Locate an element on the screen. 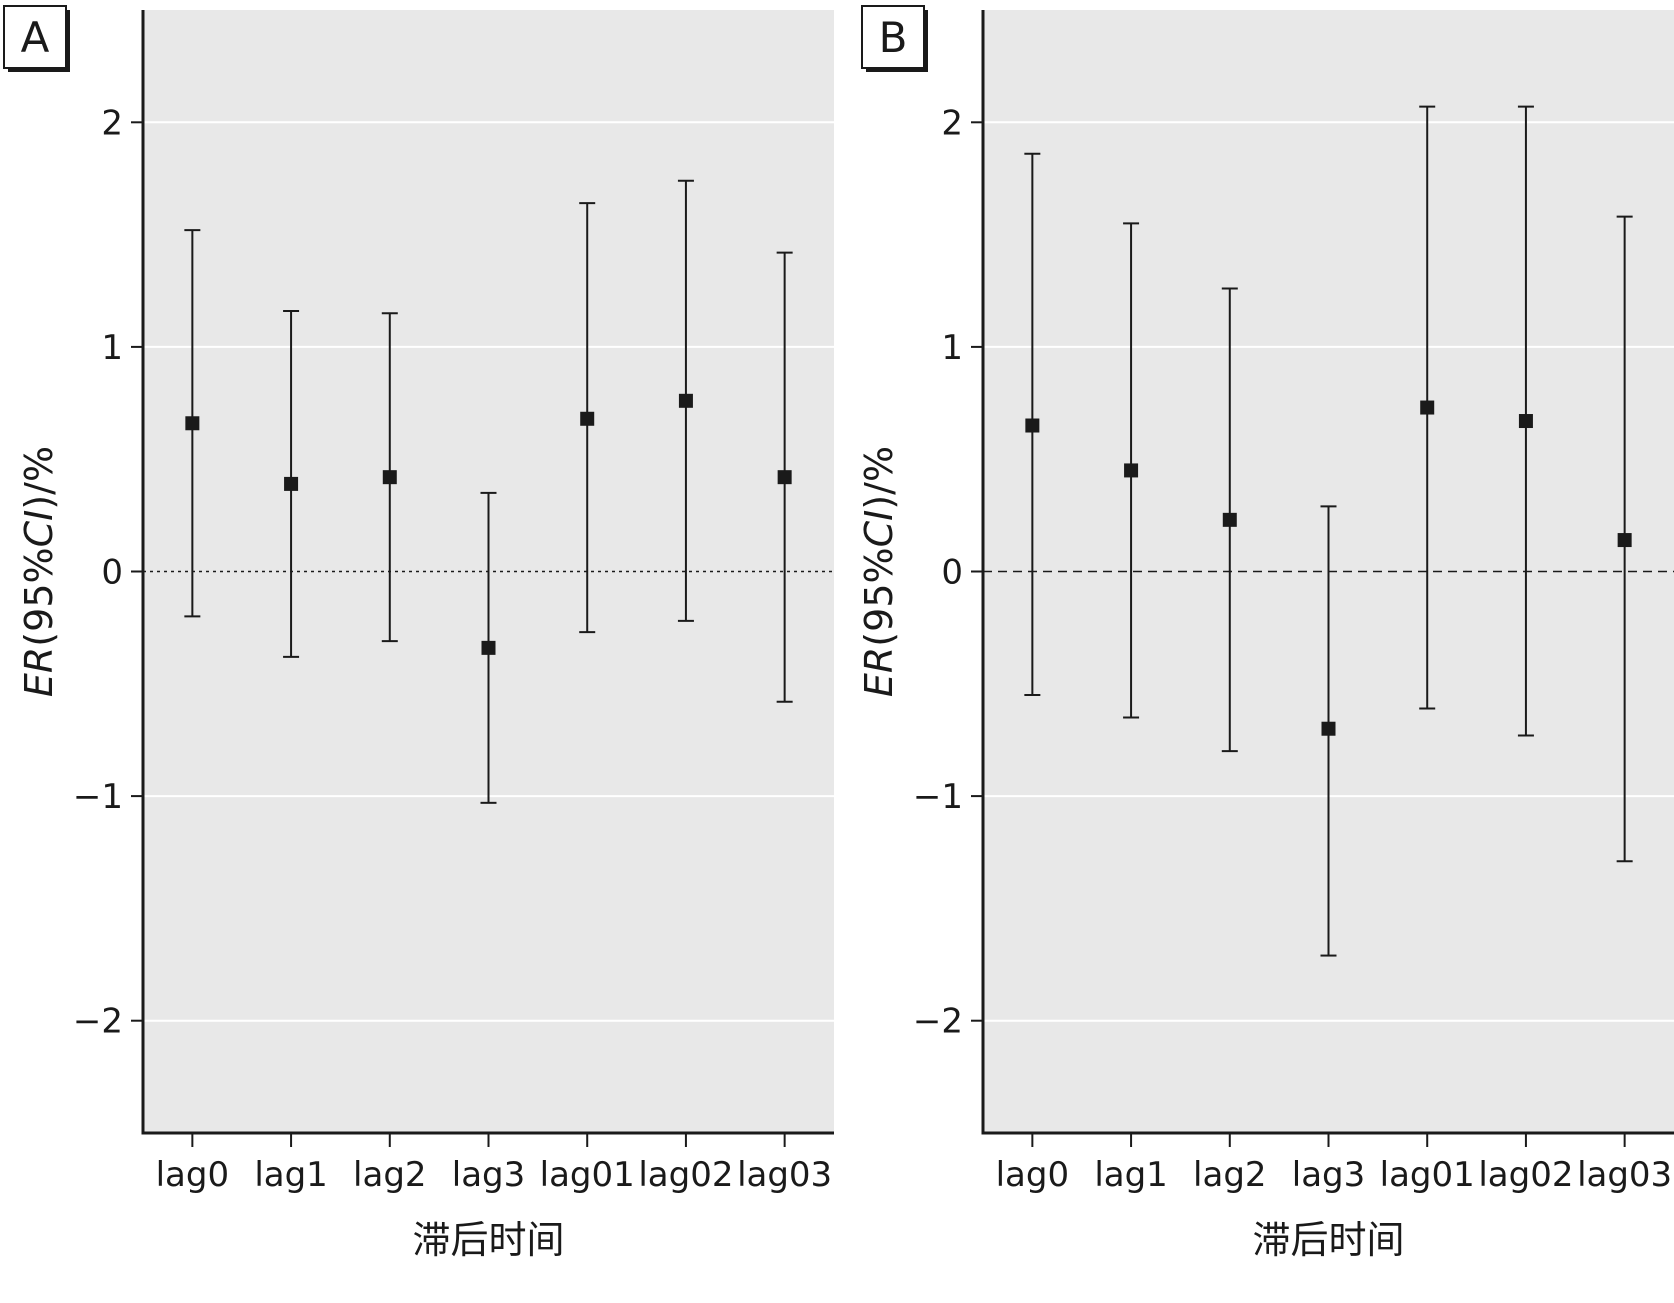  panel-letter: A is located at coordinates (35, 37).